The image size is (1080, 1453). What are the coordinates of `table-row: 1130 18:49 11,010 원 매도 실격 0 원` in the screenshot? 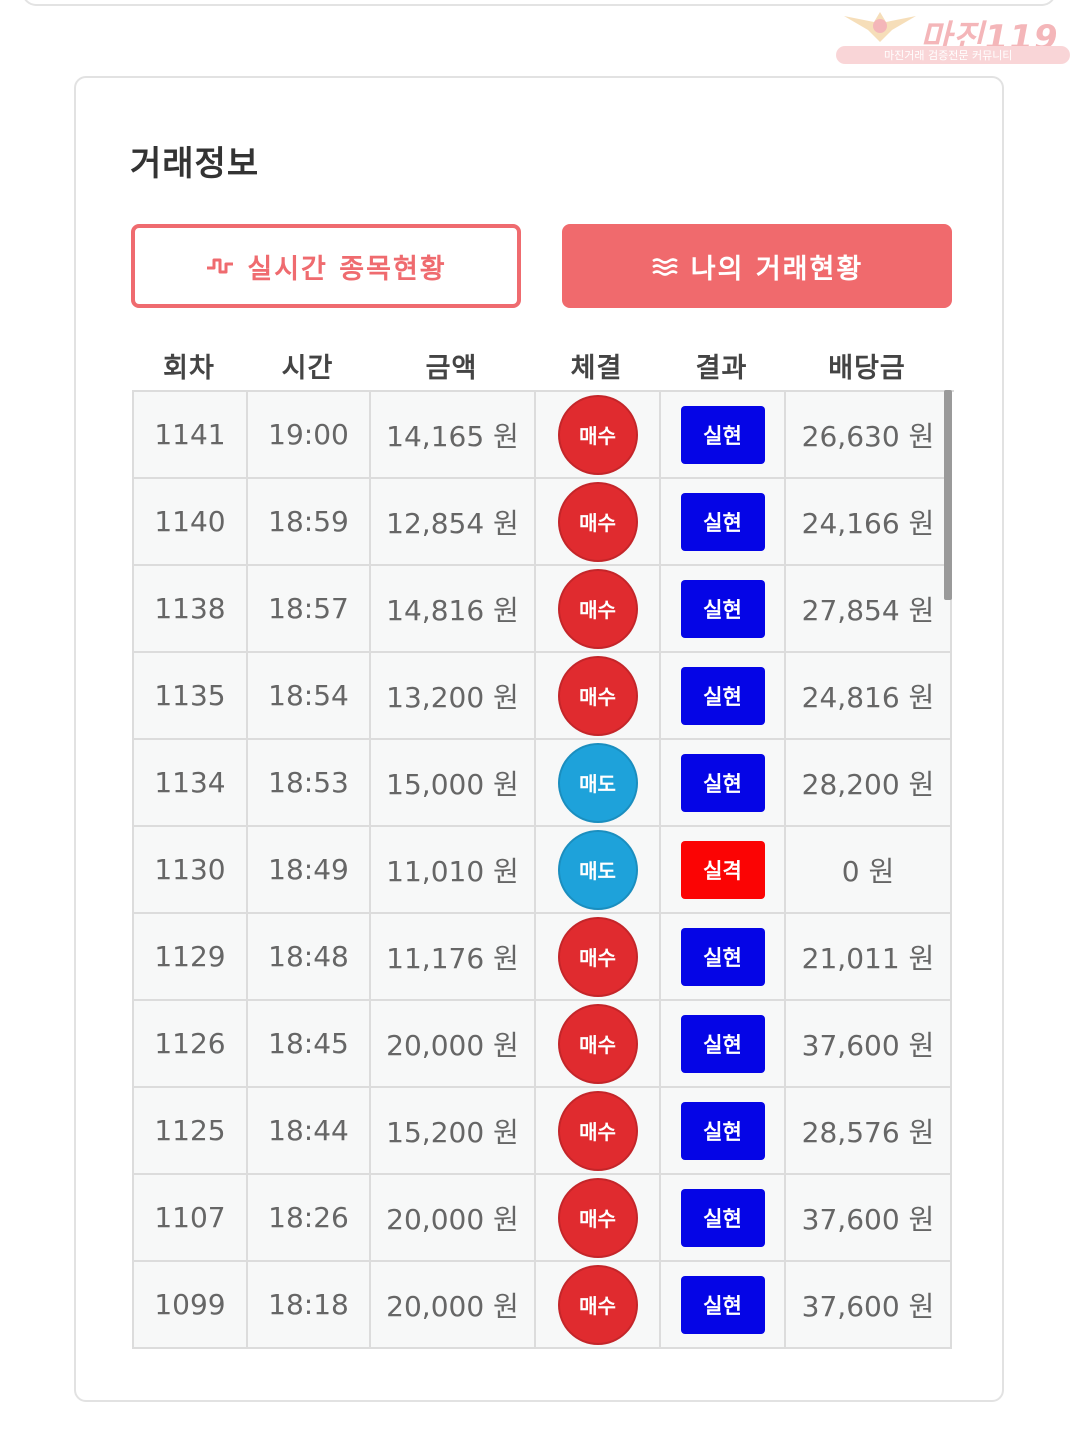 It's located at (544, 870).